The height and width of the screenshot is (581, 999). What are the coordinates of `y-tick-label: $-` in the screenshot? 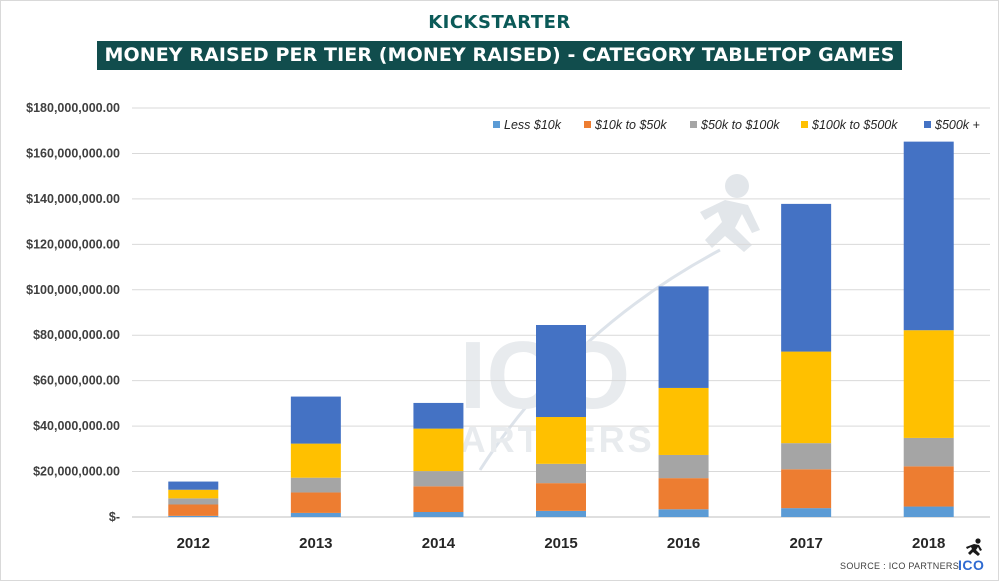 It's located at (114, 517).